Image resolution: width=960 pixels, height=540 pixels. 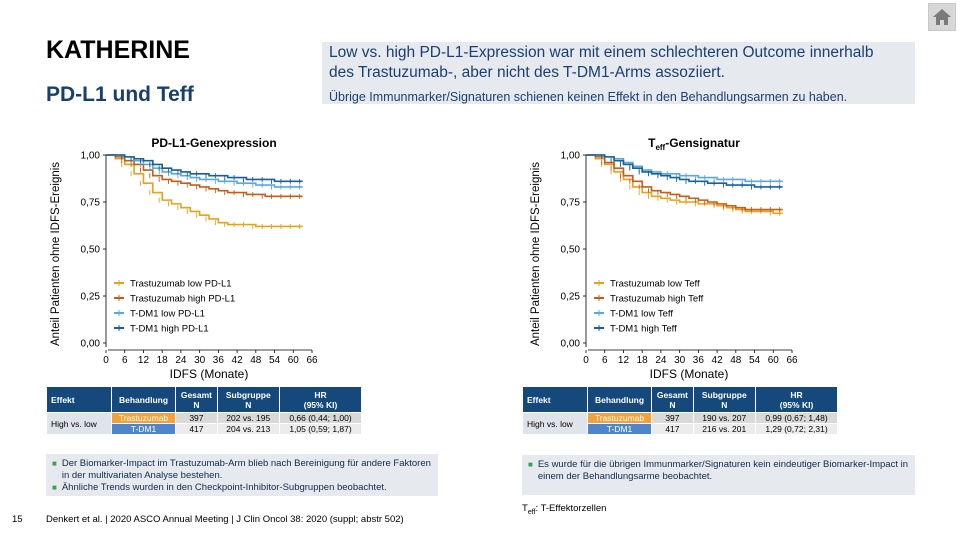 What do you see at coordinates (641, 314) in the screenshot?
I see `legend-label: T-DM1 low Teff` at bounding box center [641, 314].